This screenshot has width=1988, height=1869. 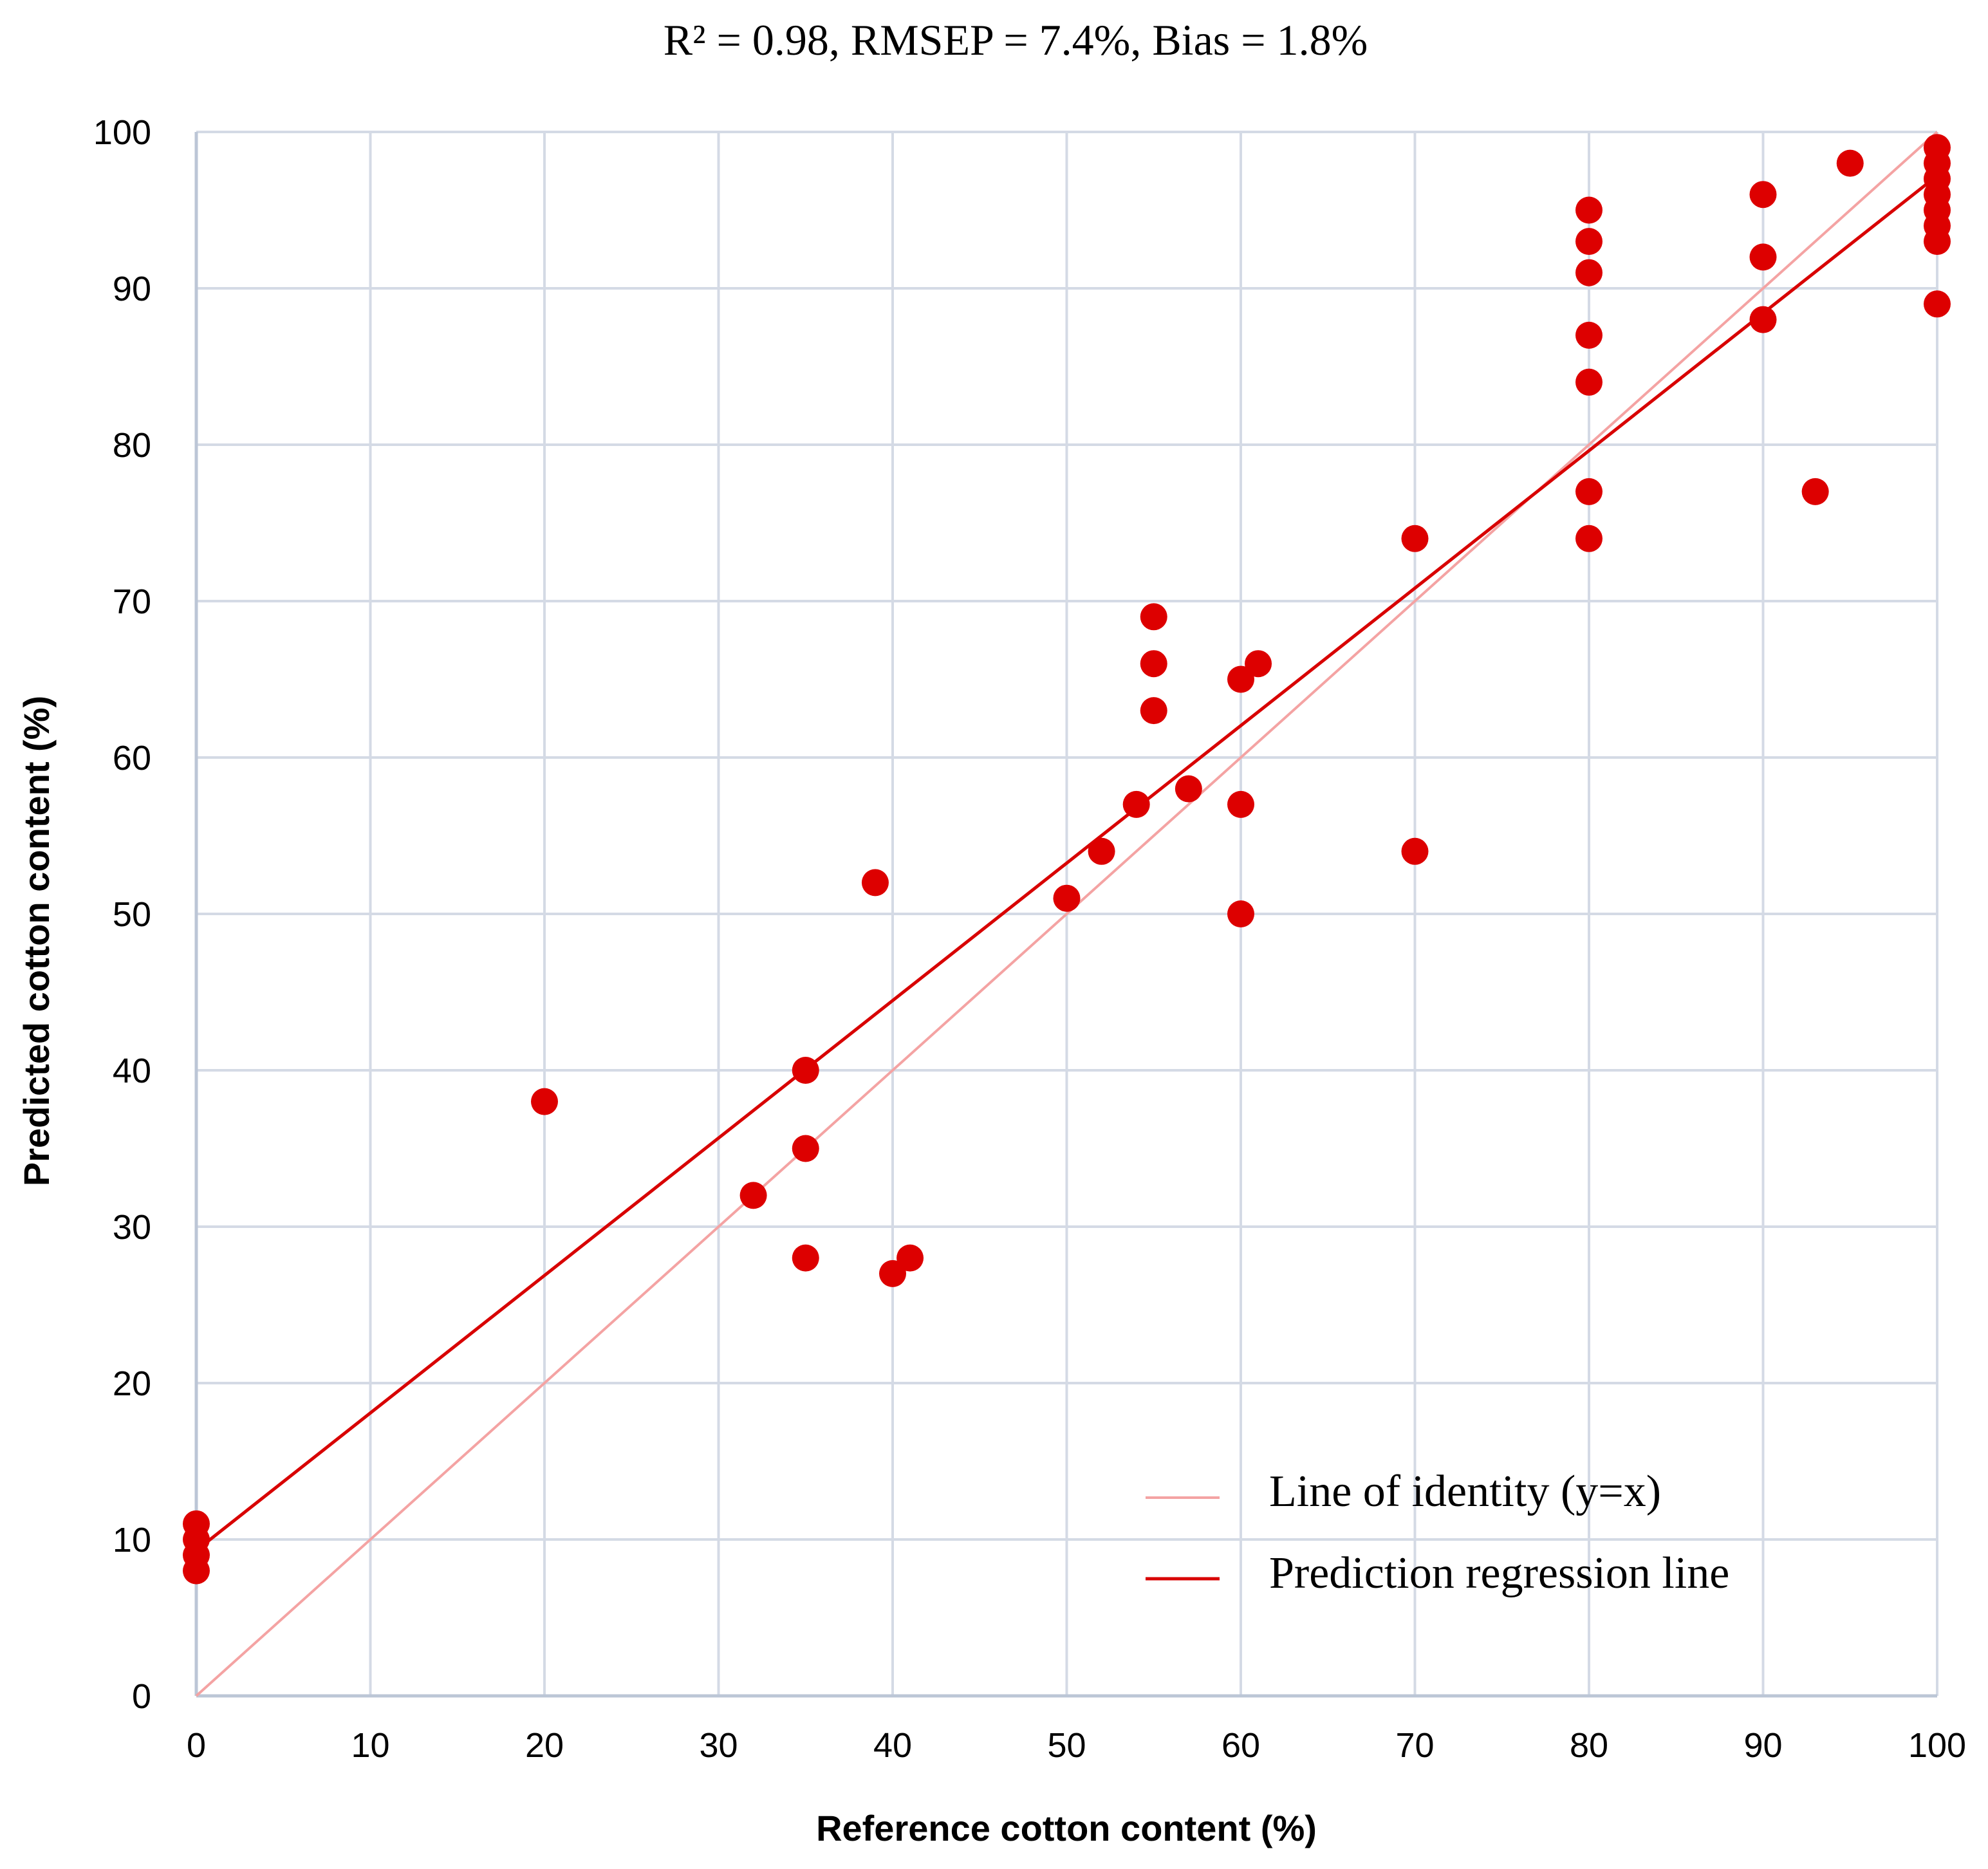 What do you see at coordinates (132, 758) in the screenshot?
I see `y-tick-label: 60` at bounding box center [132, 758].